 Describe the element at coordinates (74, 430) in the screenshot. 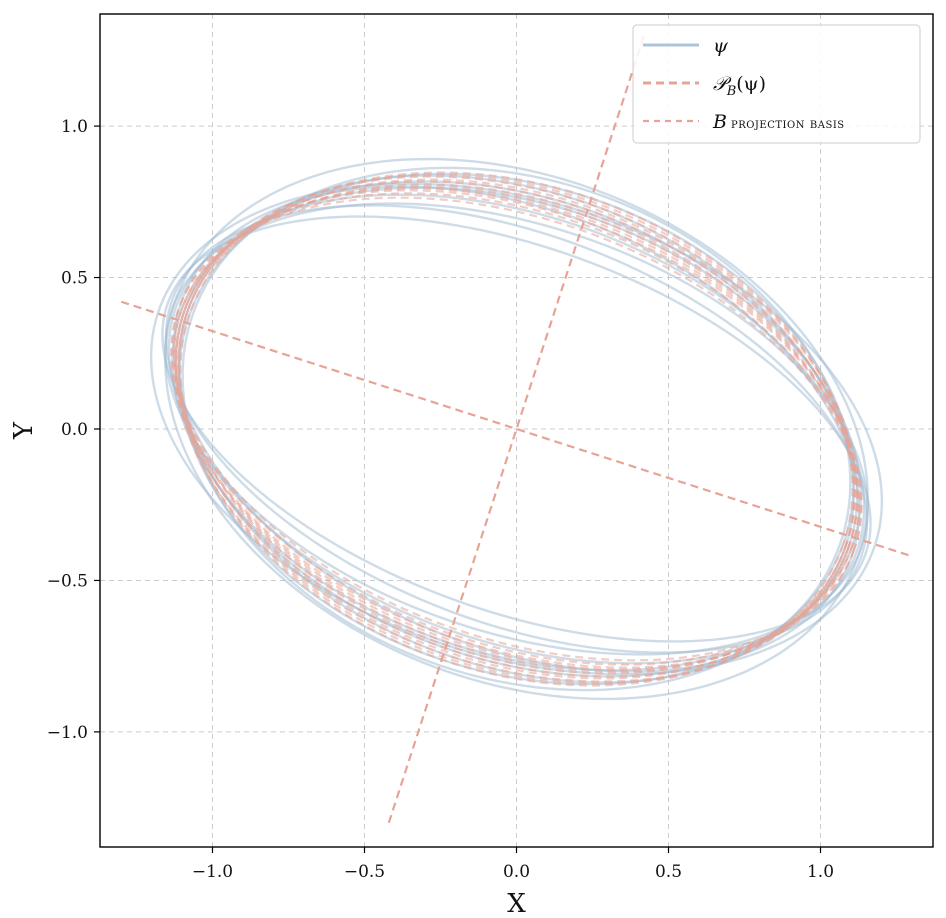

I see `y-tick-label: 0.0` at that location.